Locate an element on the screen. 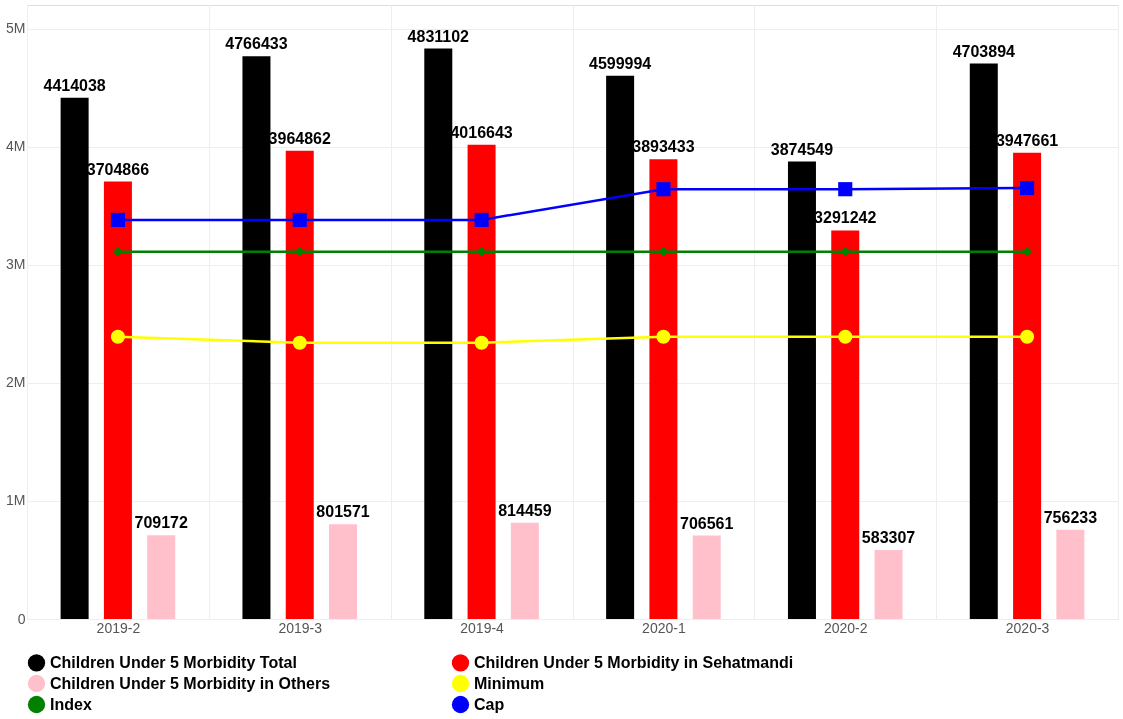 This screenshot has height=719, width=1123. data-label: 814459 is located at coordinates (525, 510).